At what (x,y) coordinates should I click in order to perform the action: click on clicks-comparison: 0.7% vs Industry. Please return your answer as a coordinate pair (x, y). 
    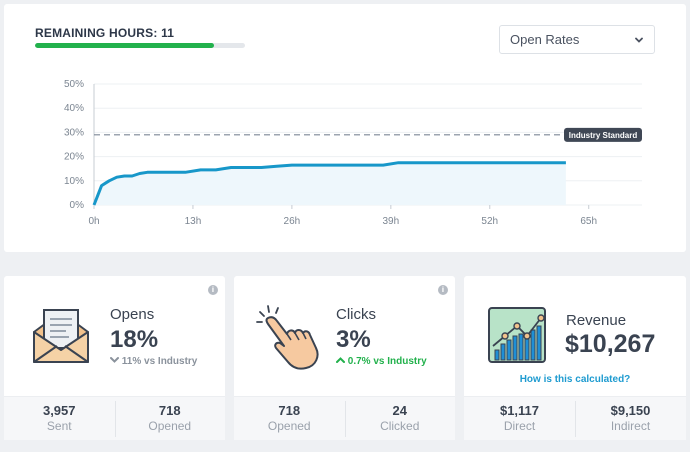
    Looking at the image, I should click on (381, 361).